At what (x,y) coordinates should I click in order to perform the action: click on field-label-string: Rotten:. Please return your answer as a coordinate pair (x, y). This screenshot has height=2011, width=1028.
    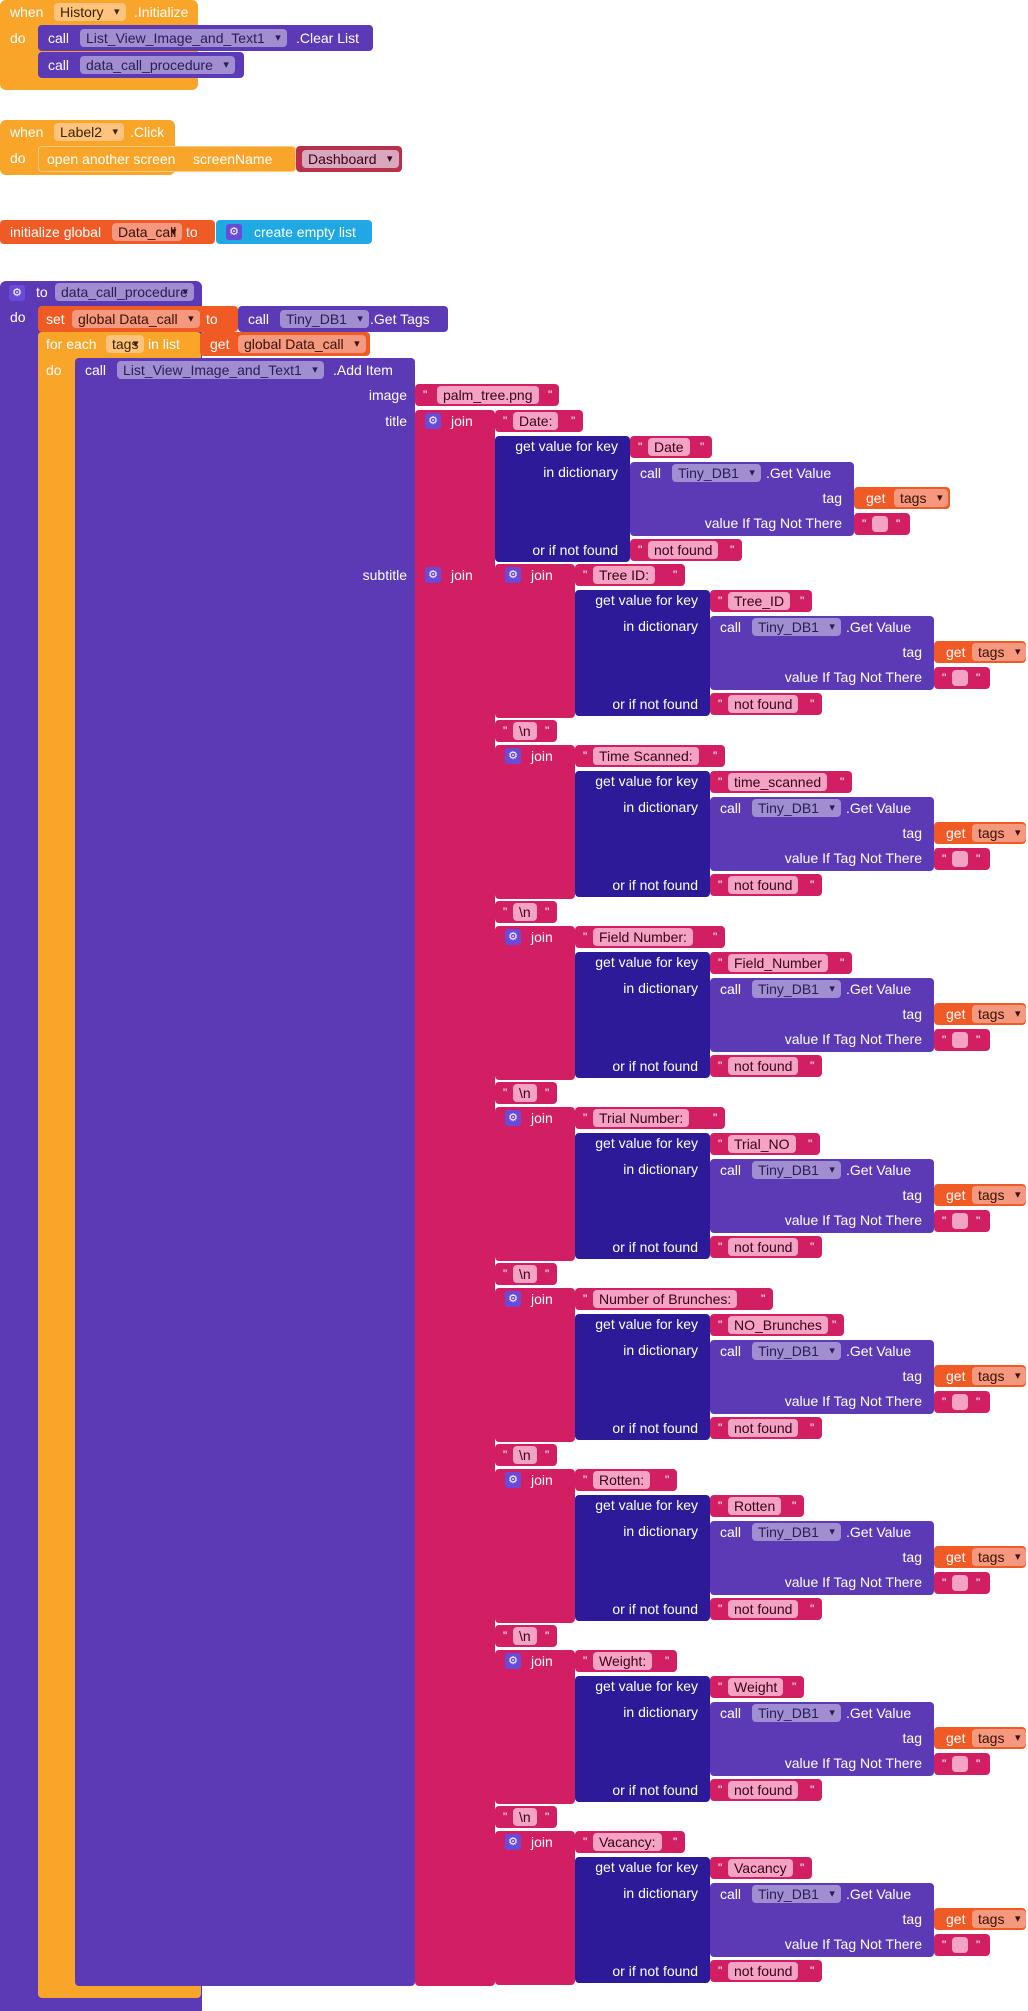
    Looking at the image, I should click on (622, 1480).